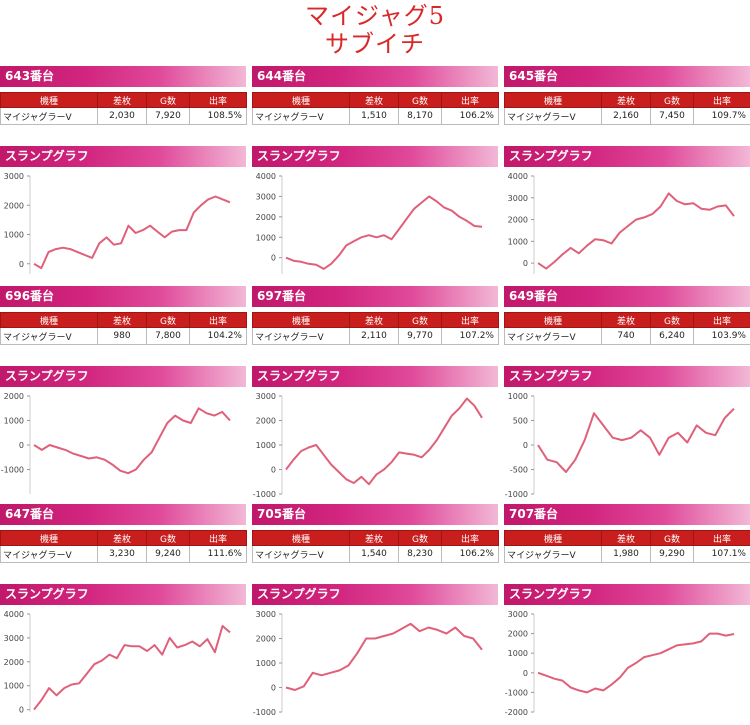  Describe the element at coordinates (375, 514) in the screenshot. I see `machine-number-bar: 705番台` at that location.